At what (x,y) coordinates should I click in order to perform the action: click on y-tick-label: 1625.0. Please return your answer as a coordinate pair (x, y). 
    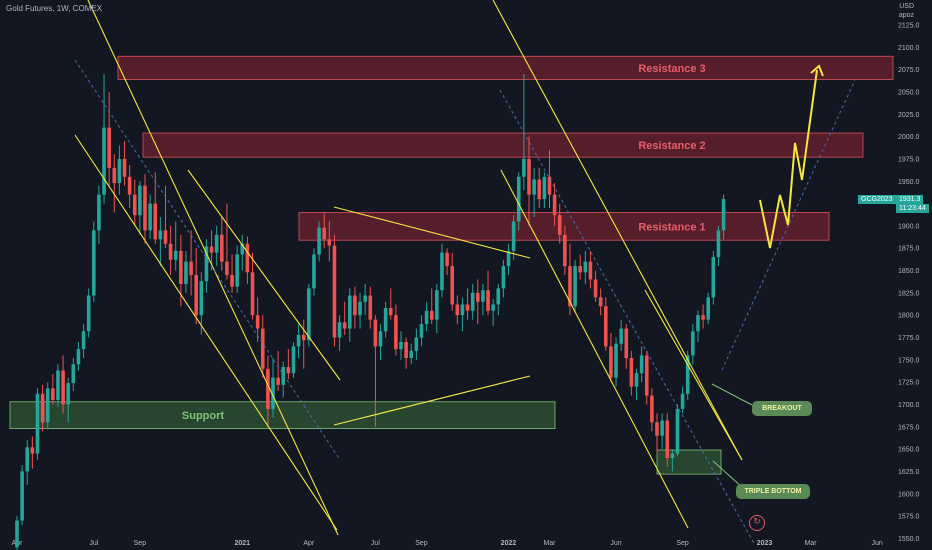
    Looking at the image, I should click on (909, 472).